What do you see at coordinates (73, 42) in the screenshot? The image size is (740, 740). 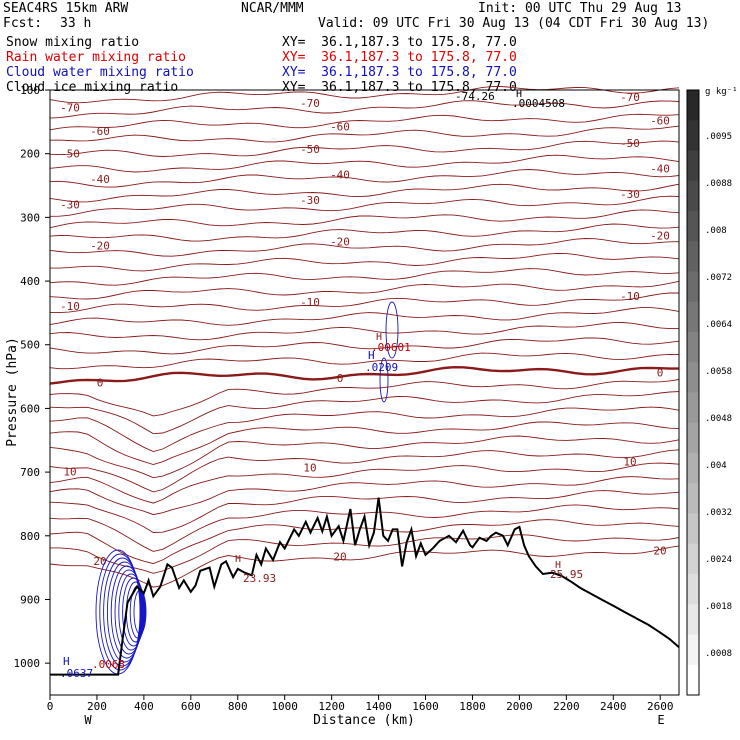 I see `field-snow-name: Snow mixing ratio` at bounding box center [73, 42].